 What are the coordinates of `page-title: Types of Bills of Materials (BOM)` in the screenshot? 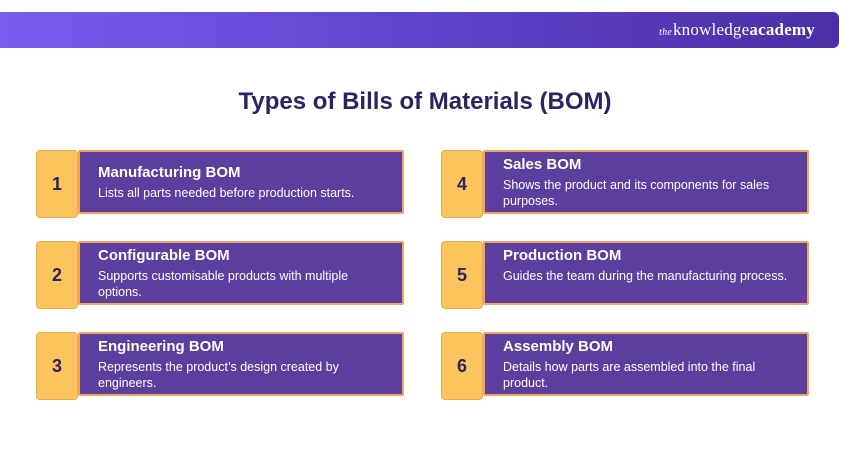 It's located at (425, 101).